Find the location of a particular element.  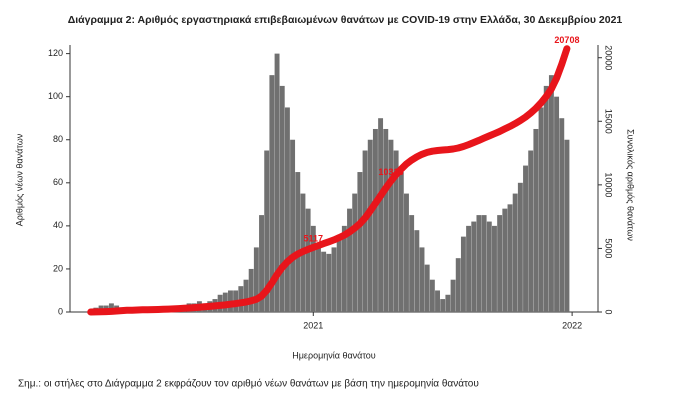

x-tick-label: 2021 is located at coordinates (313, 325).